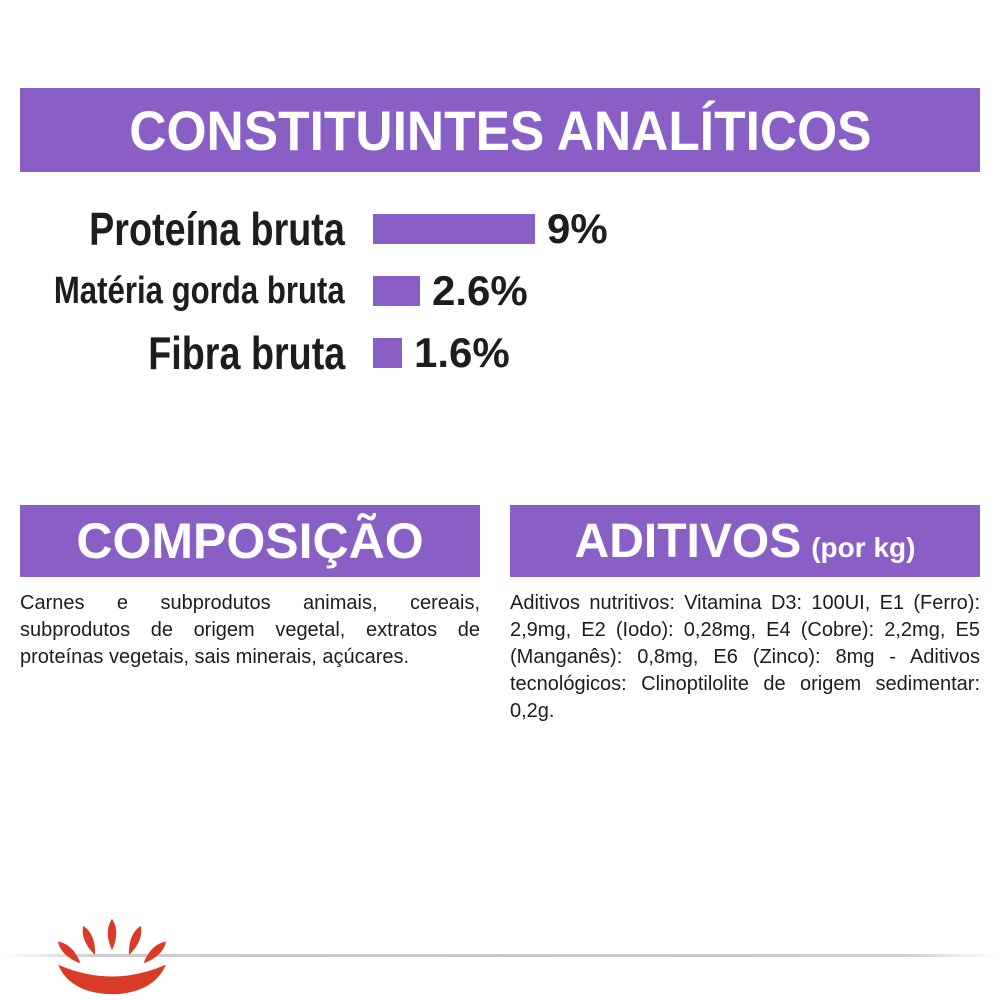 The image size is (1000, 1000). I want to click on fat-label: Matéria gorda bruta, so click(199, 290).